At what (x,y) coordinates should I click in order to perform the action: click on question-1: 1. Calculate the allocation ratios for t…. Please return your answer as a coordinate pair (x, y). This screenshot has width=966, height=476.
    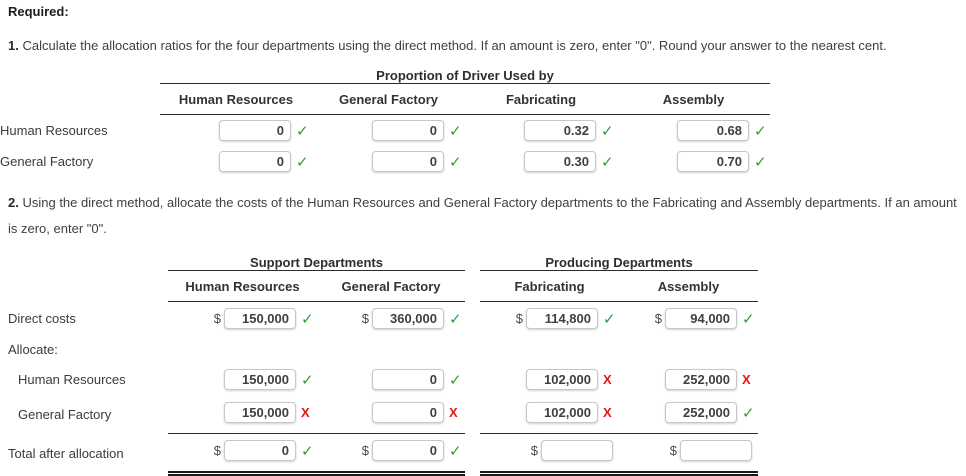
    Looking at the image, I should click on (483, 45).